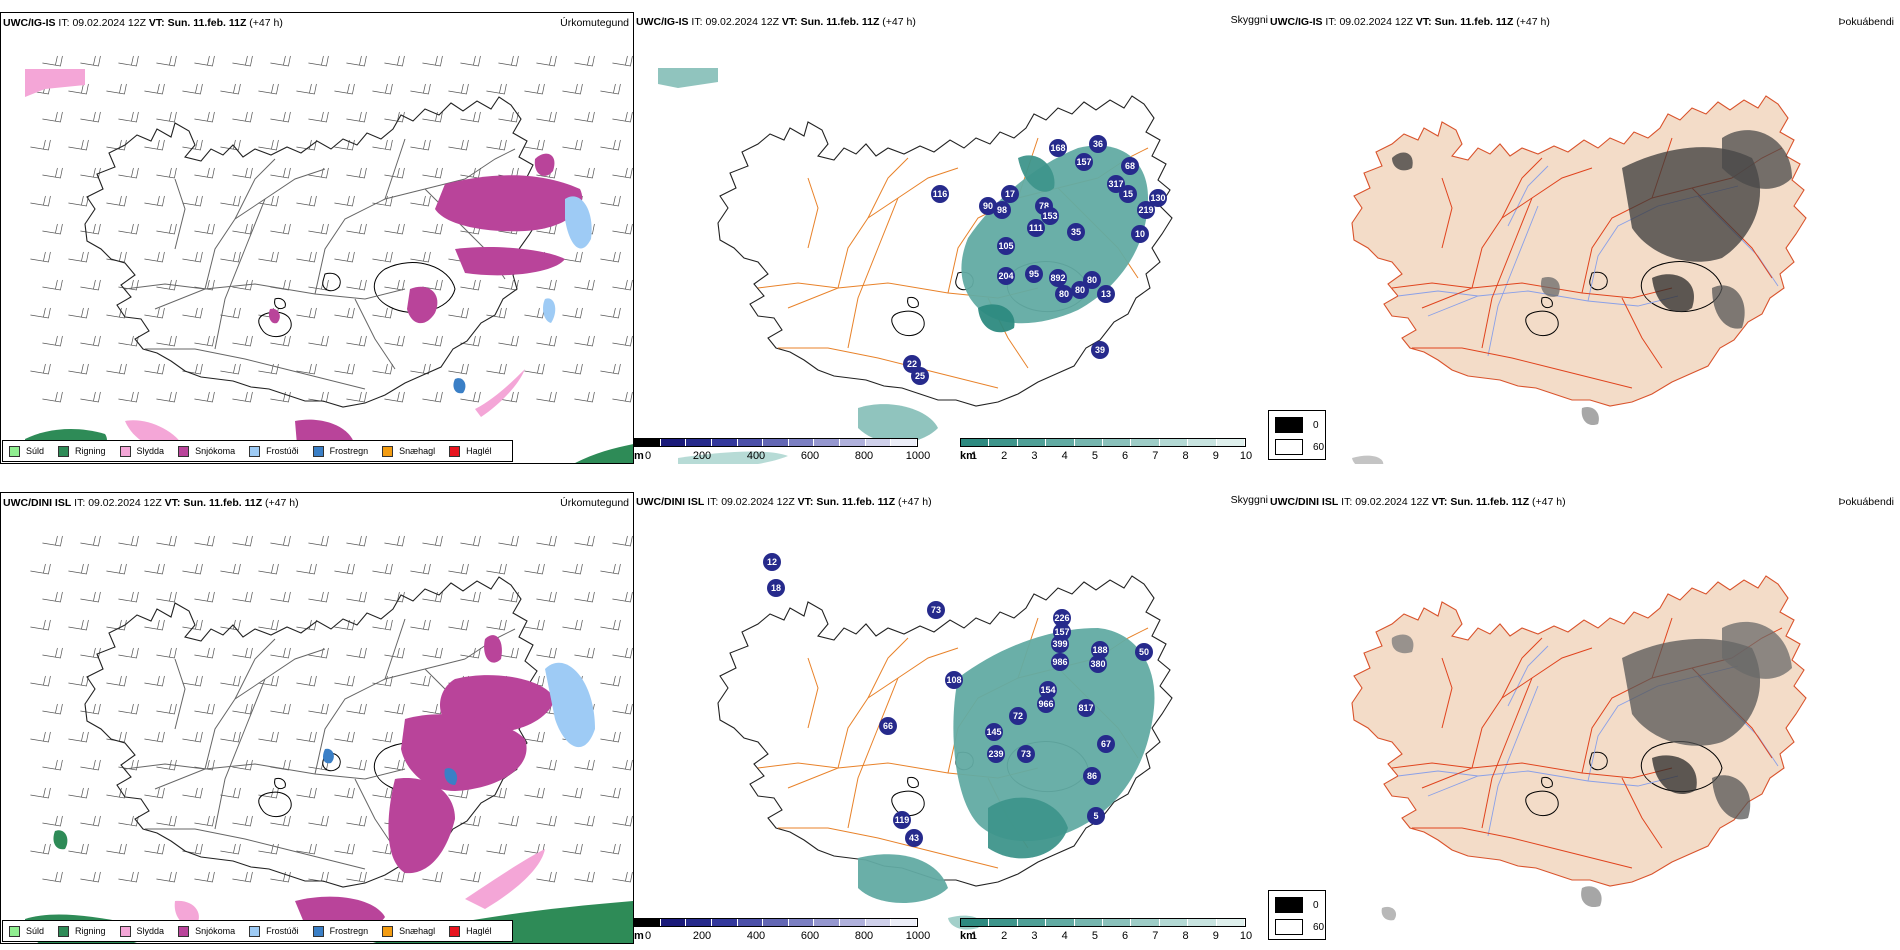 This screenshot has height=950, width=1900. Describe the element at coordinates (670, 502) in the screenshot. I see `model-name: UWC/DINI ISL` at that location.